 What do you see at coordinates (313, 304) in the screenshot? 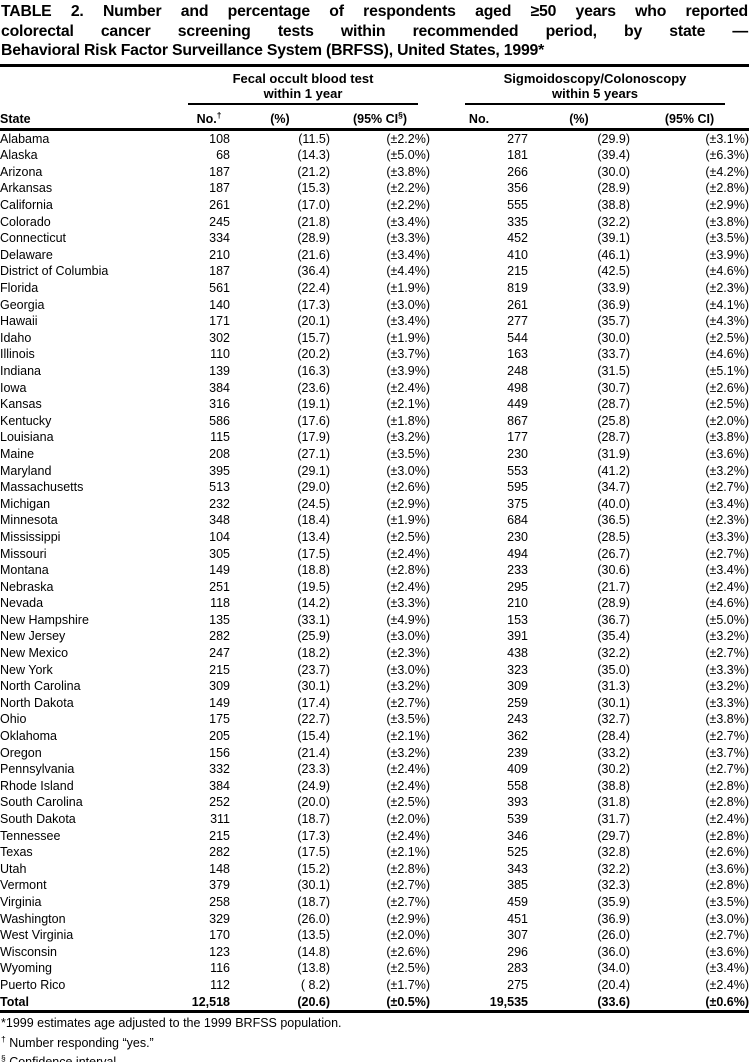
I see `value-cell: (17.3)` at bounding box center [313, 304].